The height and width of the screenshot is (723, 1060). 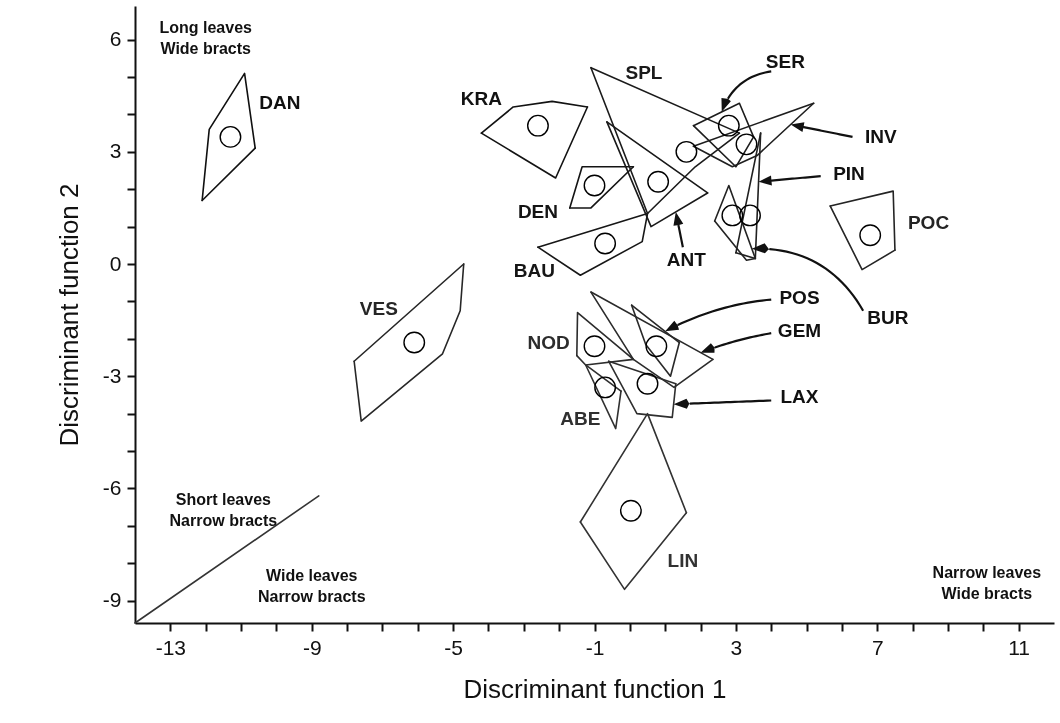 I want to click on x-tick-label: 11, so click(x=1019, y=647).